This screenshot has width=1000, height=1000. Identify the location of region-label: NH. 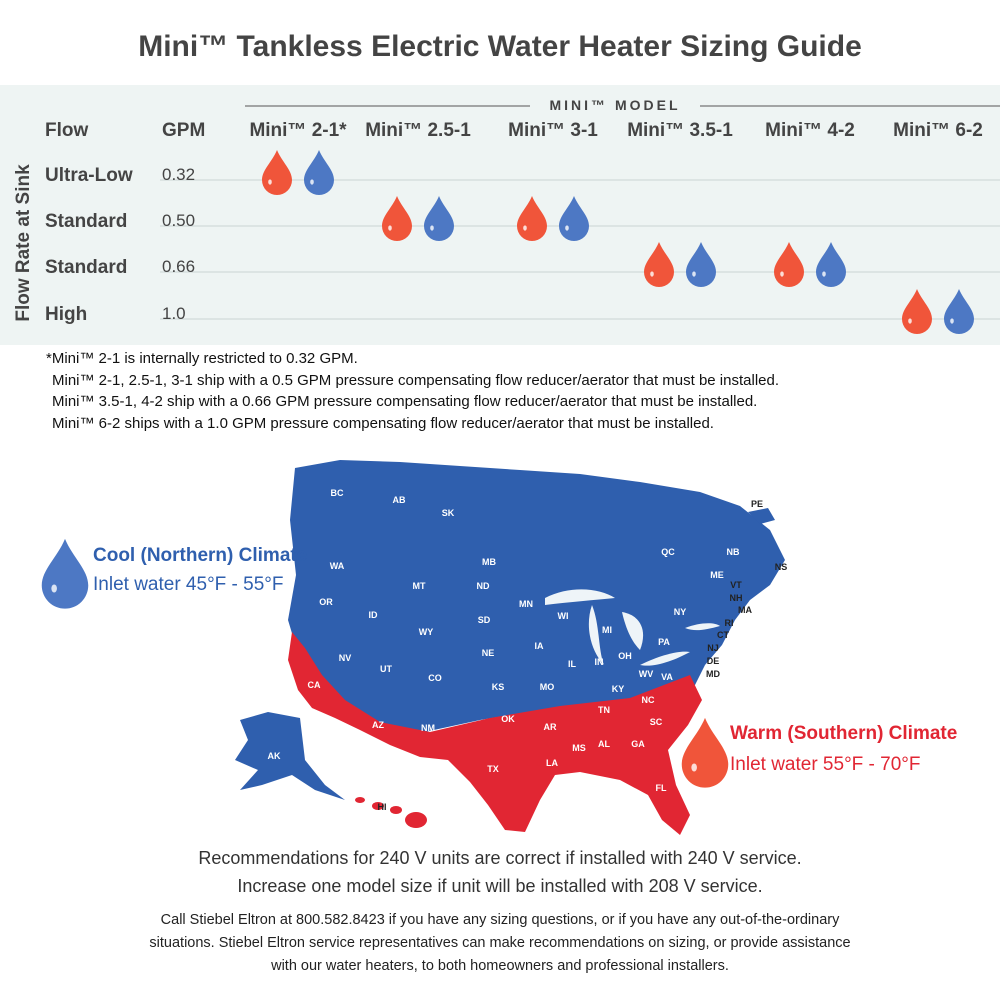
(736, 598).